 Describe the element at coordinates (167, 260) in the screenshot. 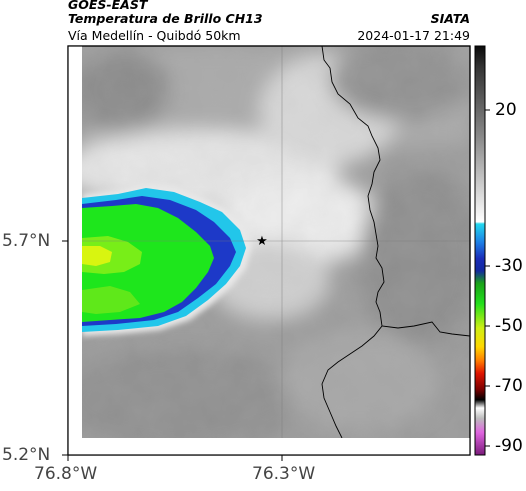

I see `cold-cloud-system` at that location.